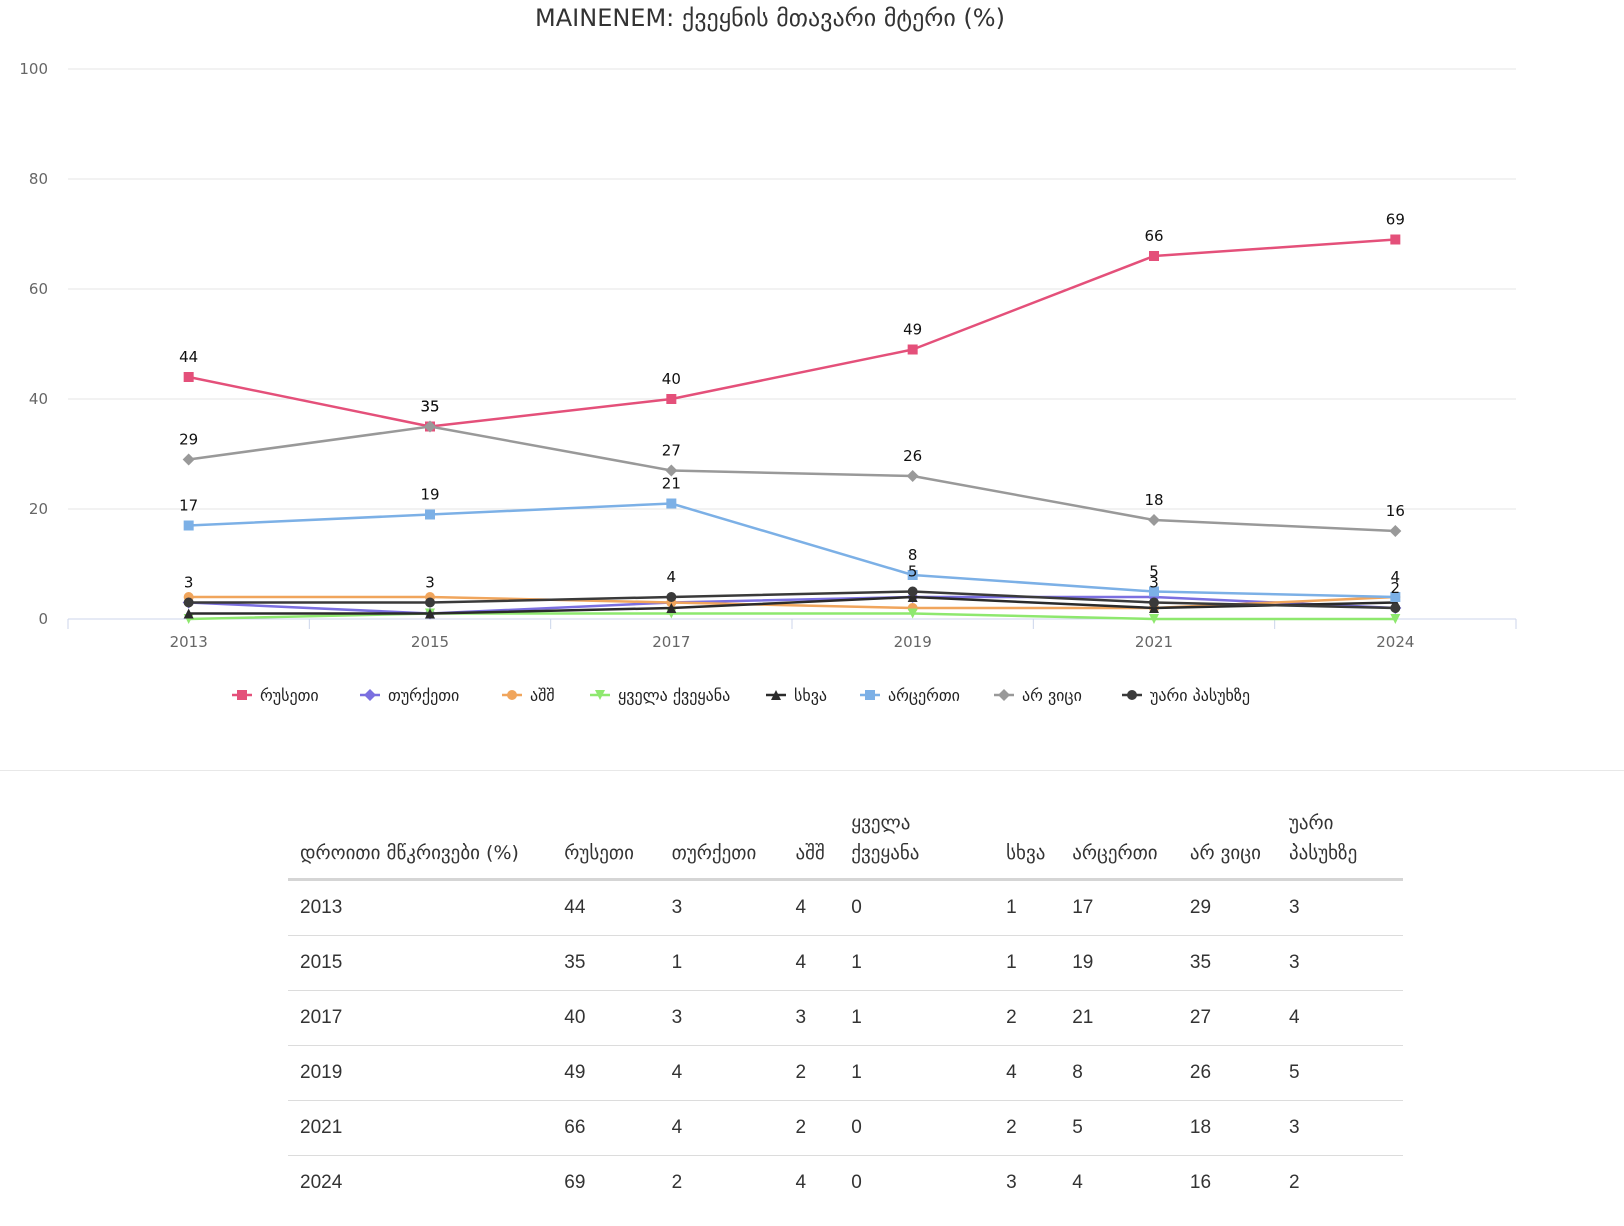  What do you see at coordinates (1200, 1182) in the screenshot?
I see `table-cell: 16` at bounding box center [1200, 1182].